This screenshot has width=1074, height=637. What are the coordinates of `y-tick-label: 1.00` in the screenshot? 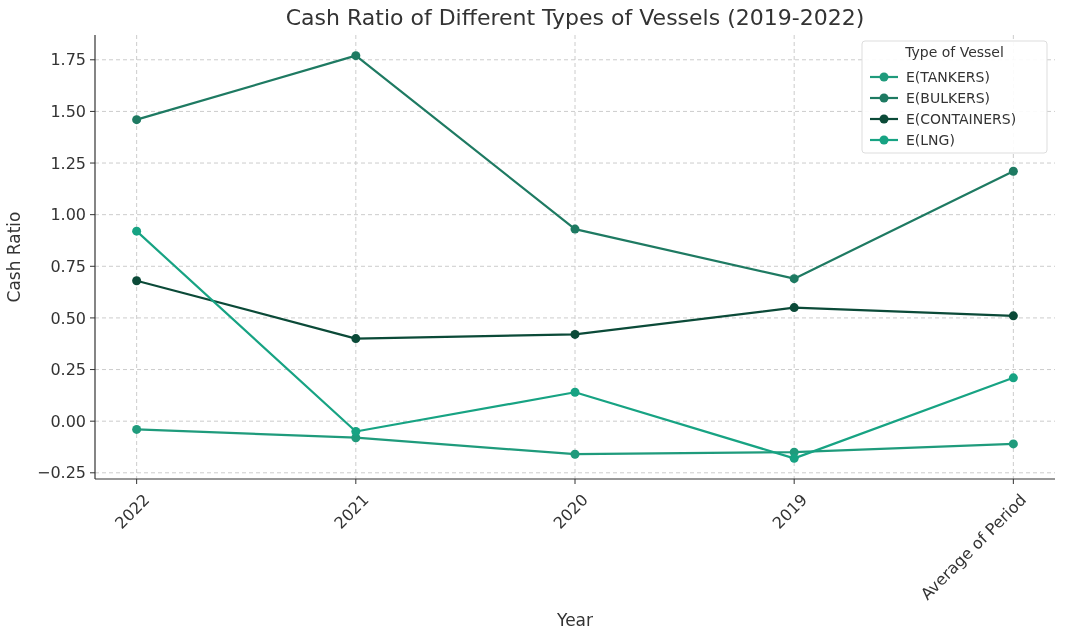 It's located at (68, 215).